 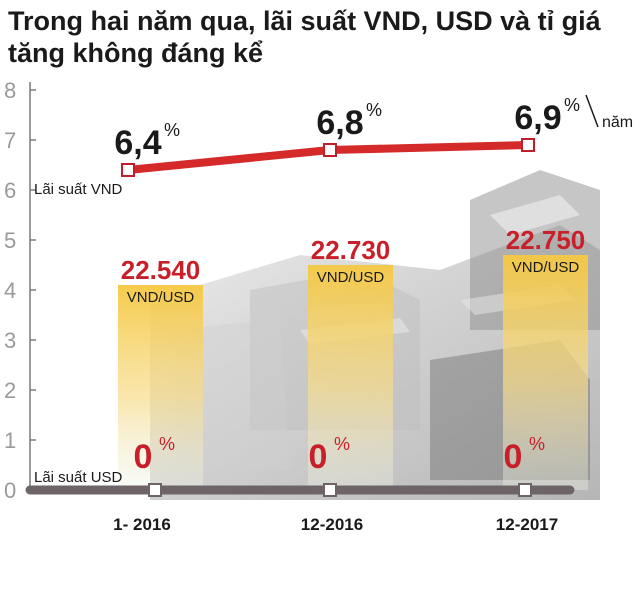 I want to click on vnd-rate-value: 6,4, so click(x=137, y=143).